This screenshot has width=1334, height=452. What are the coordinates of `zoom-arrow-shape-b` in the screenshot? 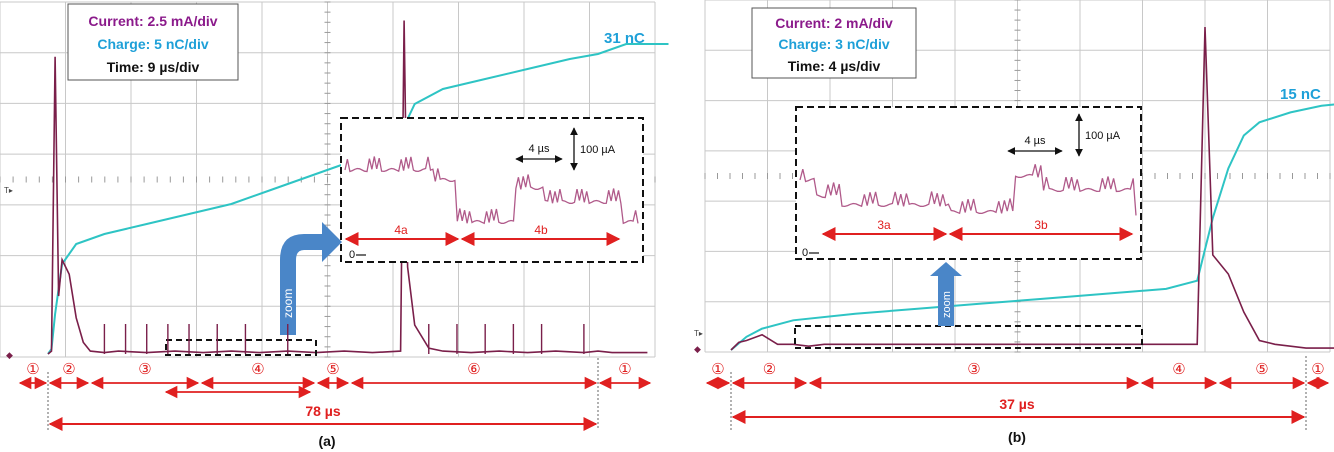 It's located at (946, 294).